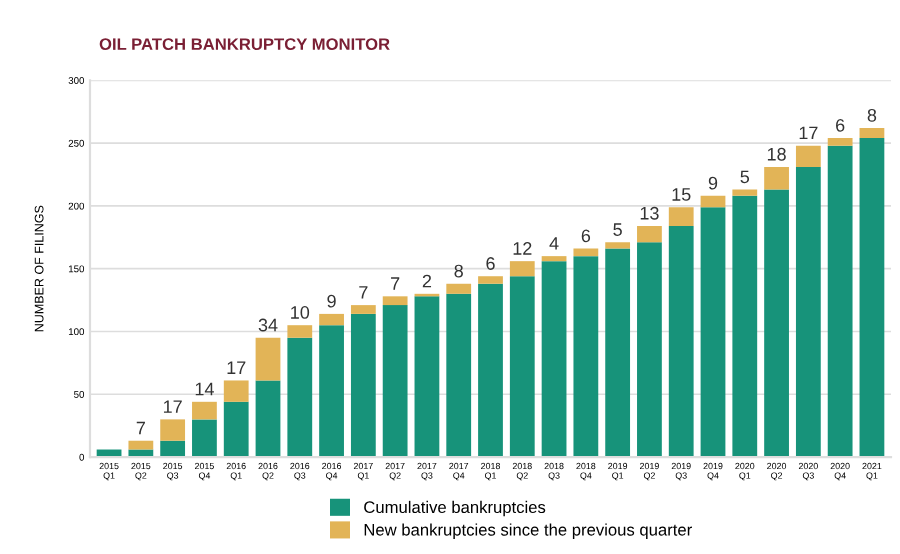  I want to click on data-label: 13, so click(649, 213).